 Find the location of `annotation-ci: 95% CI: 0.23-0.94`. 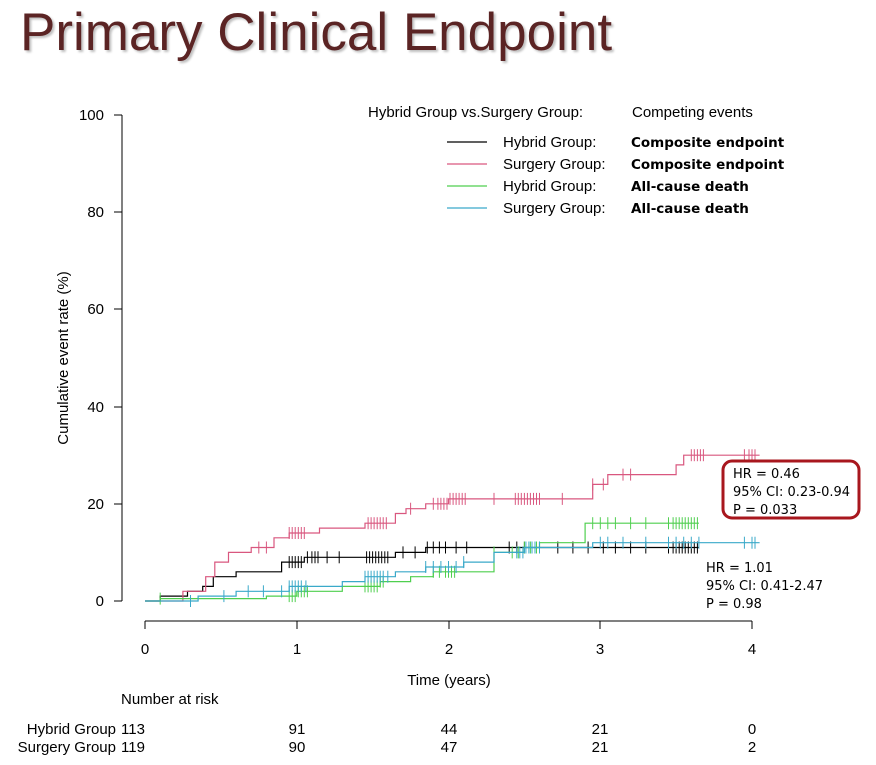

annotation-ci: 95% CI: 0.23-0.94 is located at coordinates (791, 492).